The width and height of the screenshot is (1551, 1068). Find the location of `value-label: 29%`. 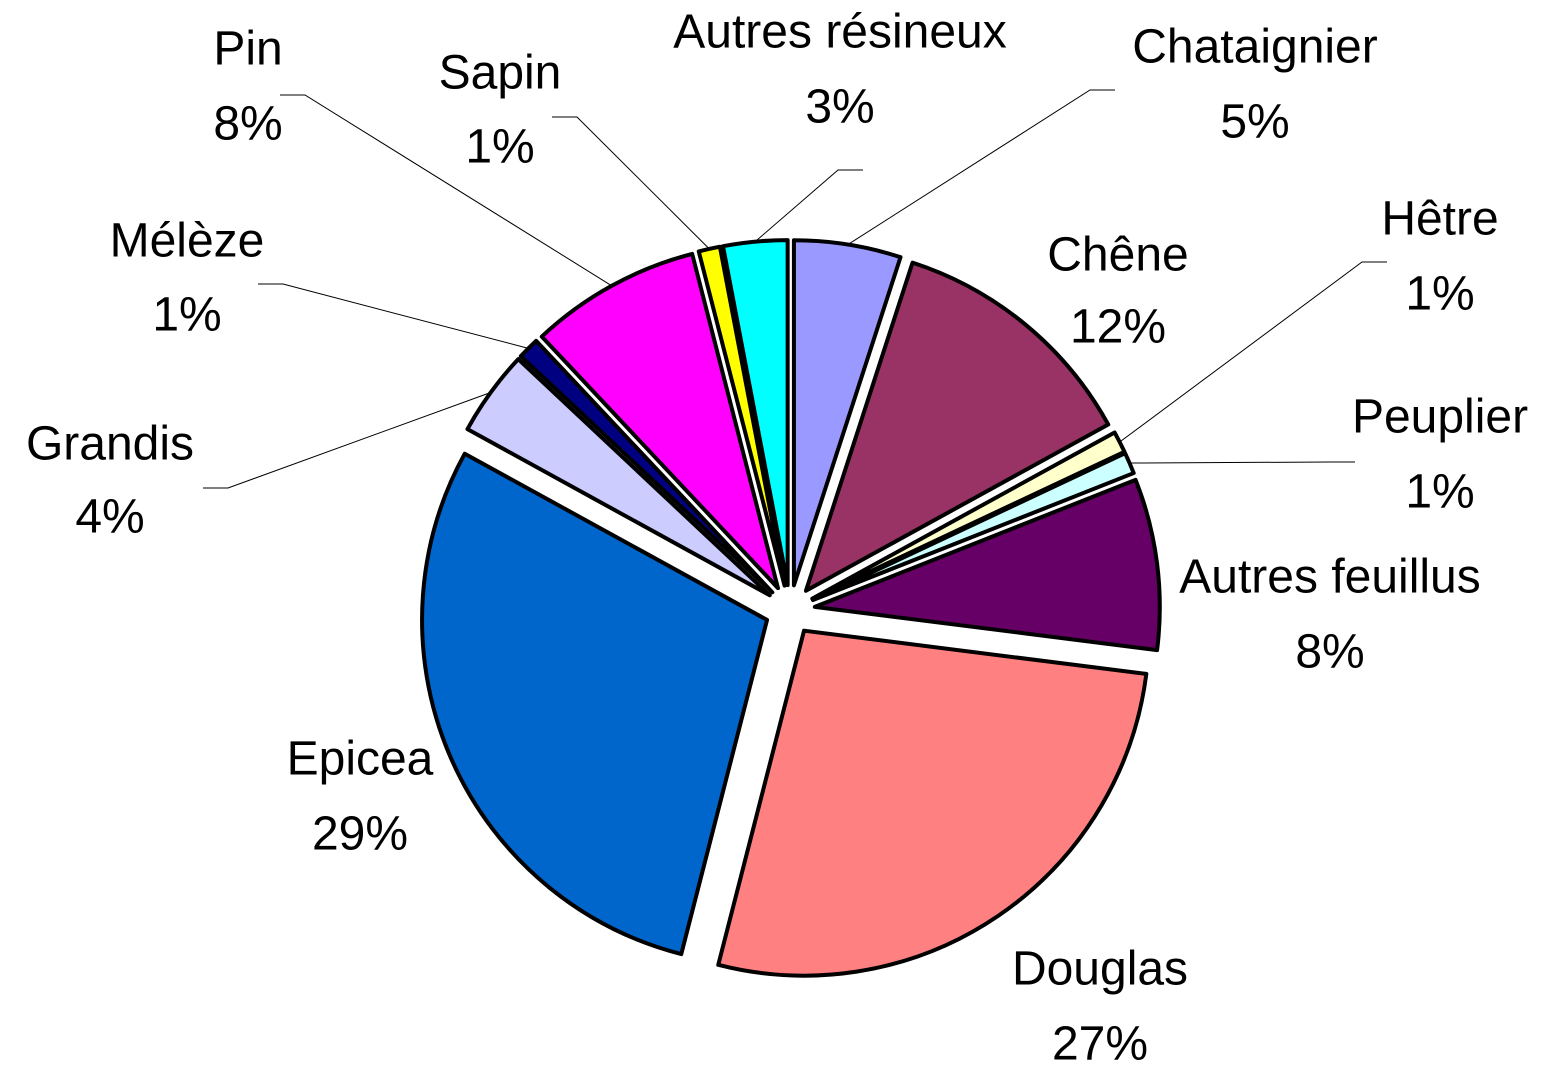

value-label: 29% is located at coordinates (360, 834).